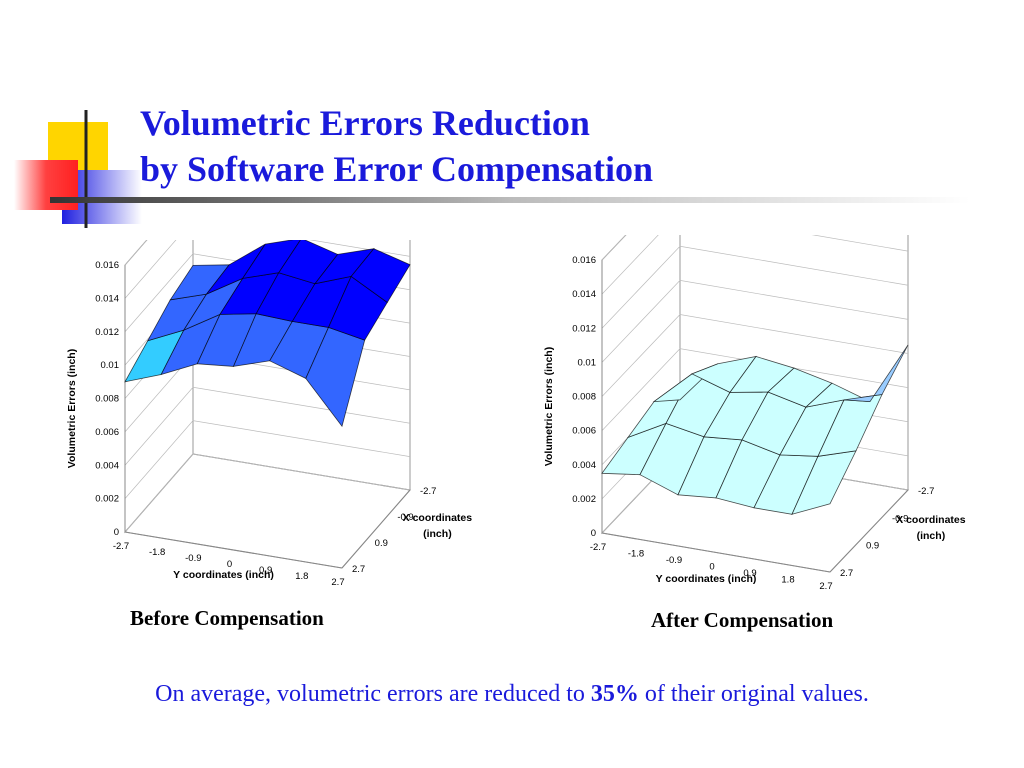  I want to click on summary-suffix: of their original values., so click(756, 694).